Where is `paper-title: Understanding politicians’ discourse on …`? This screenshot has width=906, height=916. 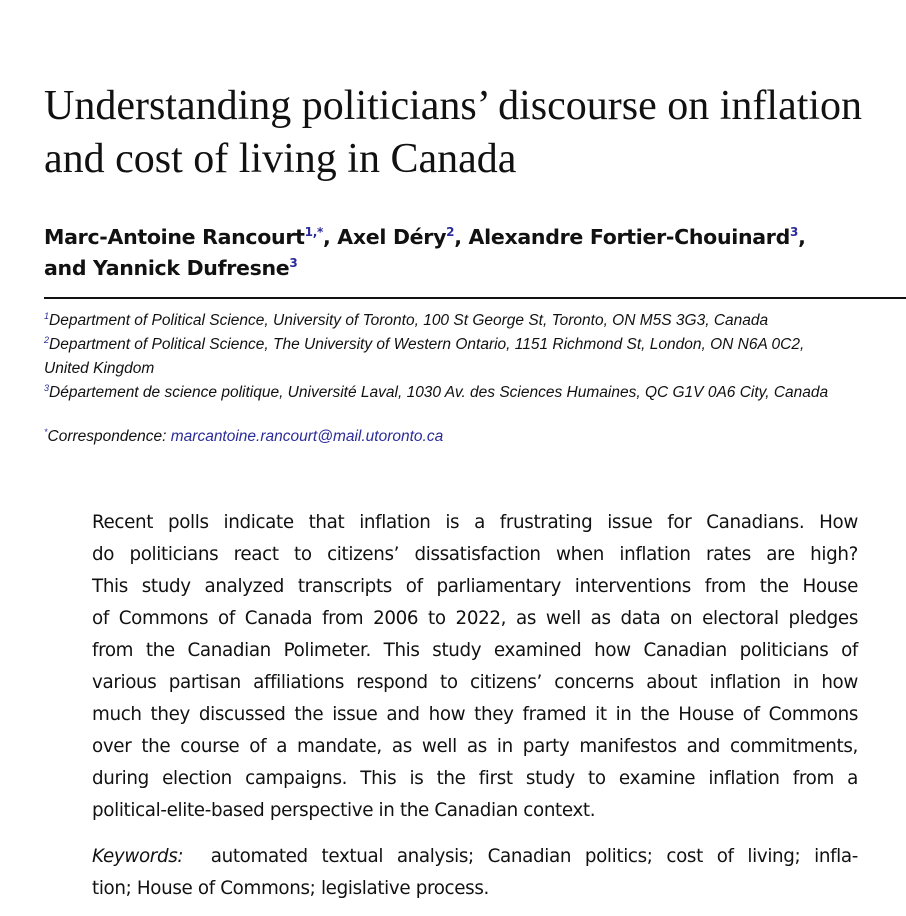 paper-title: Understanding politicians’ discourse on … is located at coordinates (474, 133).